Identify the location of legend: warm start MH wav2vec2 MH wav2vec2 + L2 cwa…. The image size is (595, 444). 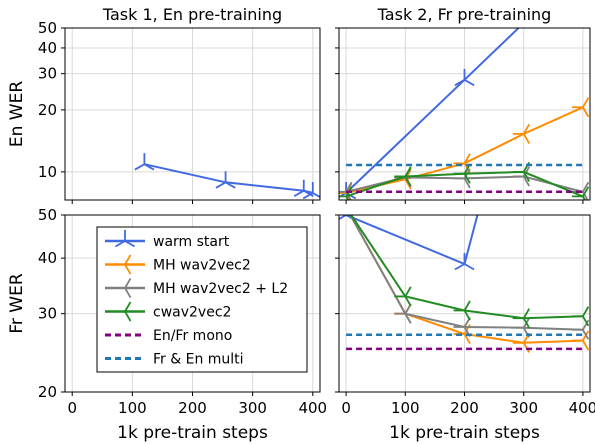
(202, 299).